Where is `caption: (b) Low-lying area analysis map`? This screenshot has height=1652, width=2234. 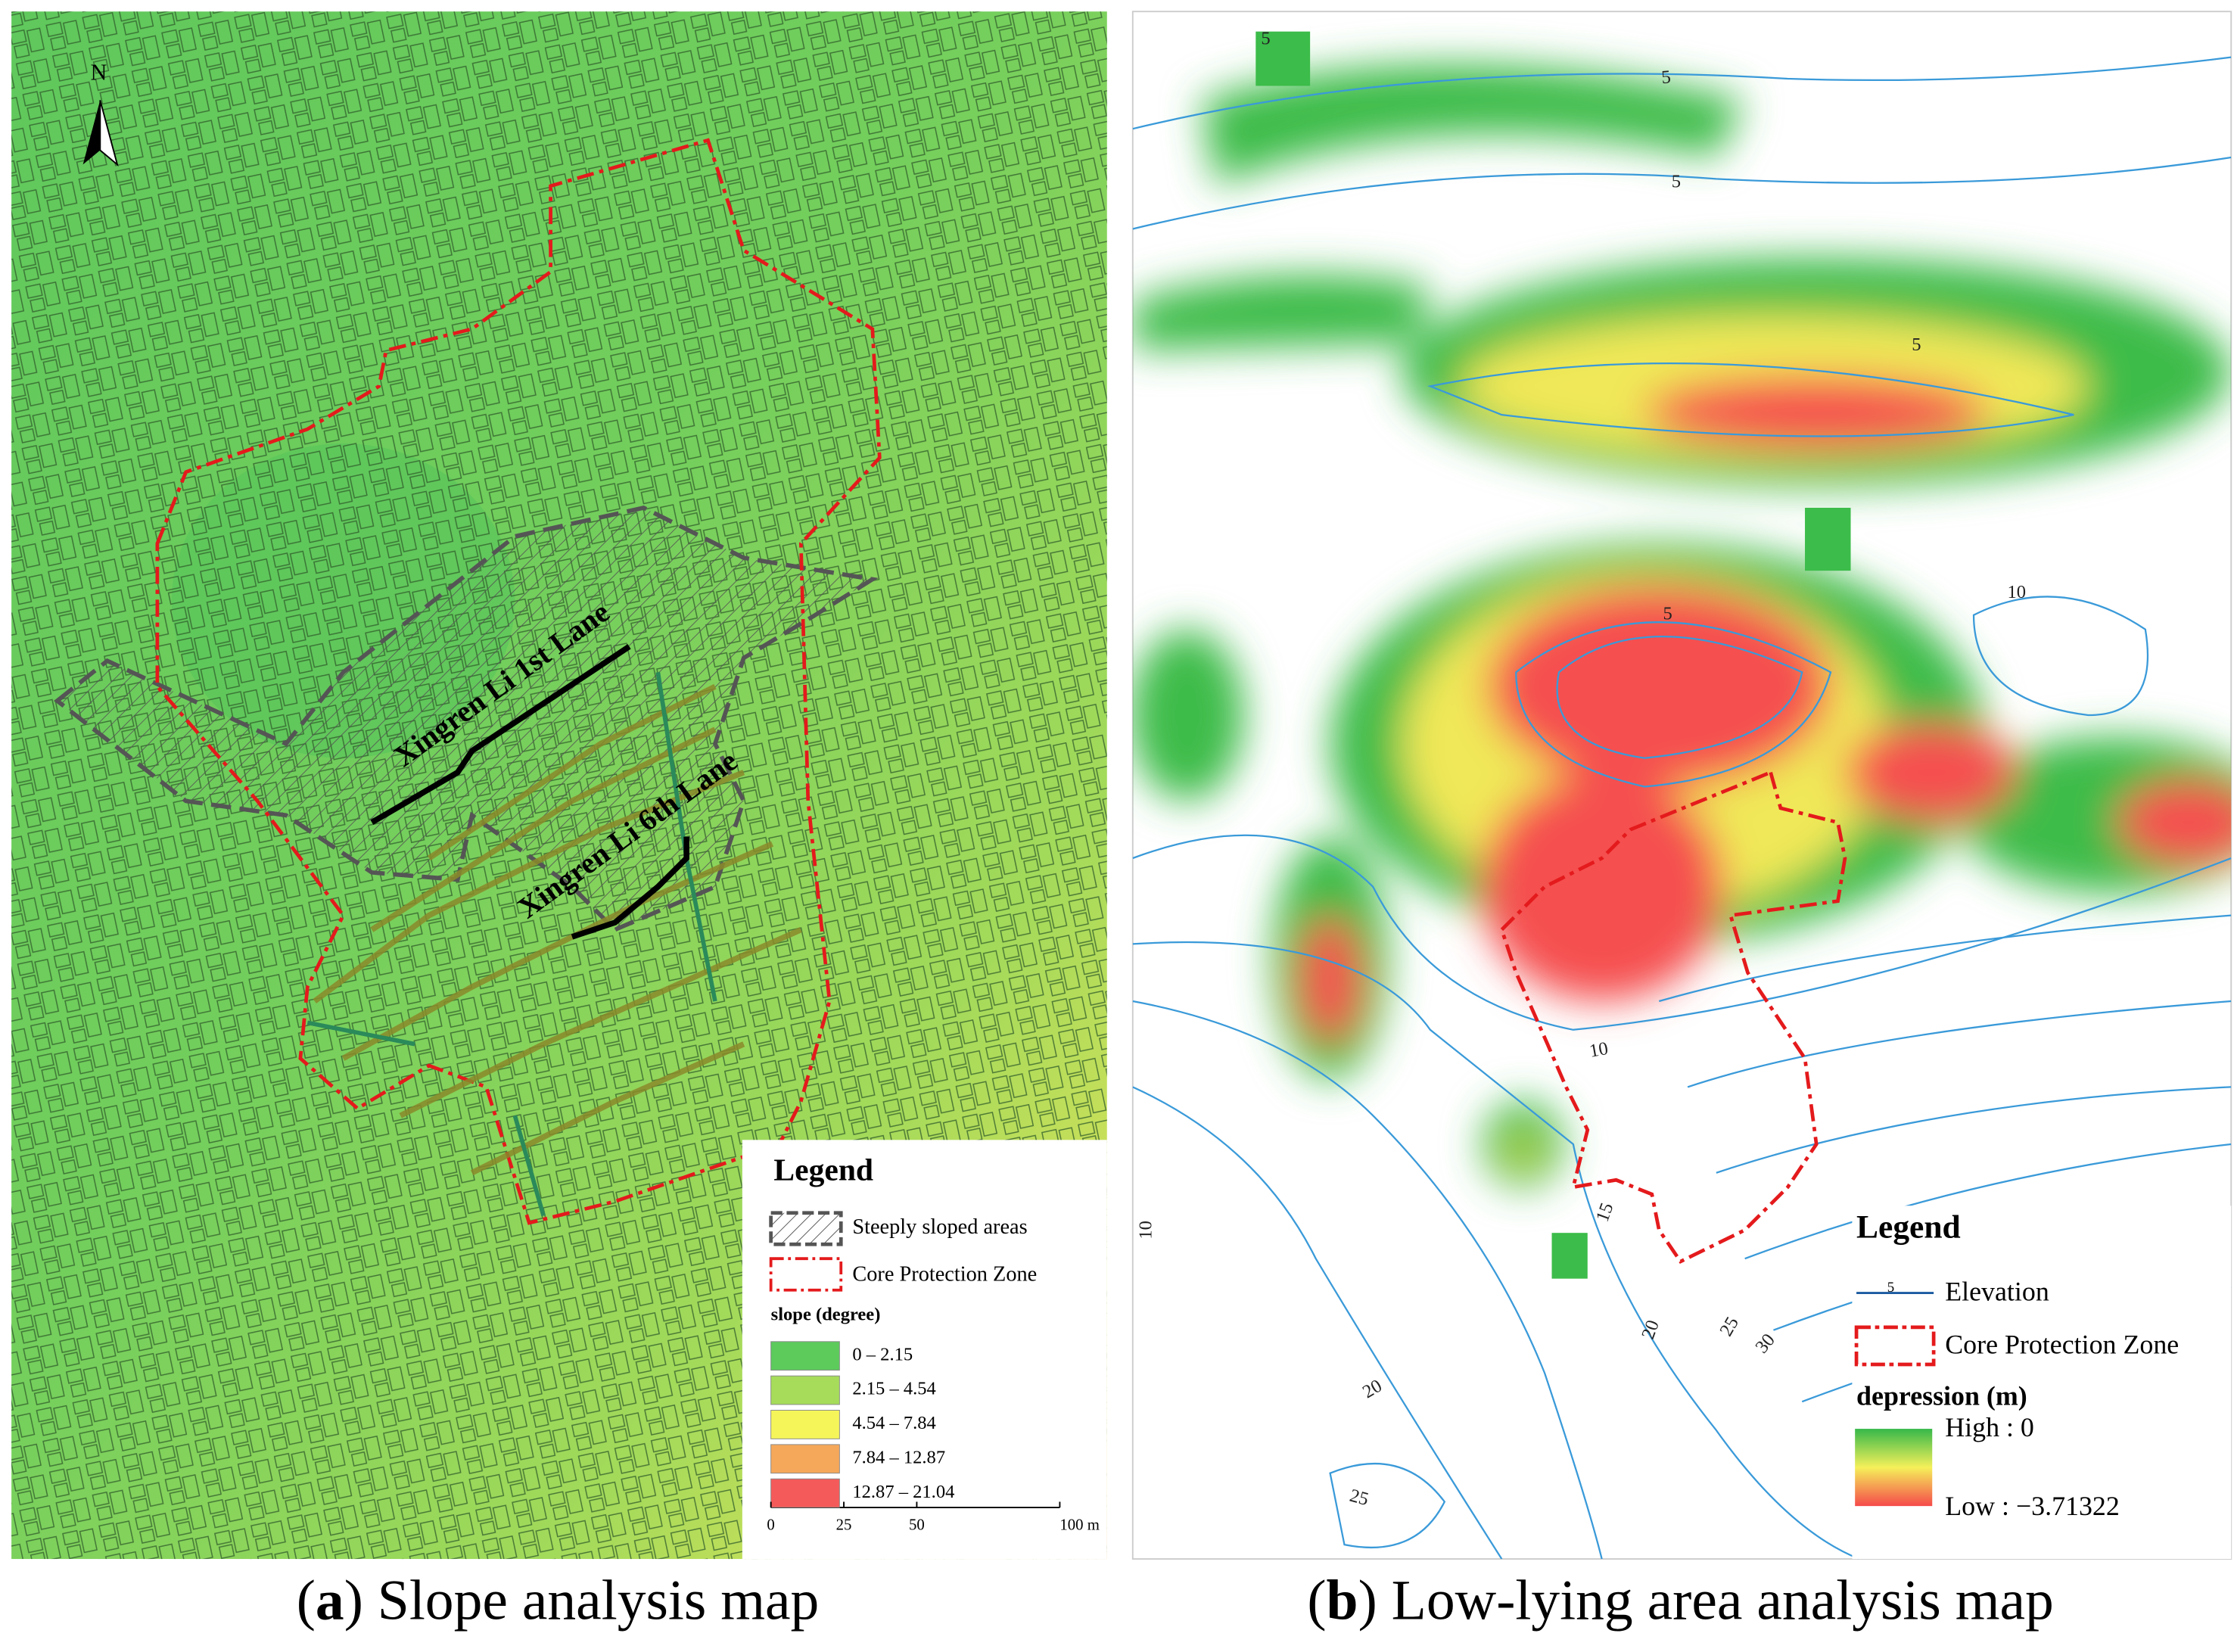 caption: (b) Low-lying area analysis map is located at coordinates (1680, 1601).